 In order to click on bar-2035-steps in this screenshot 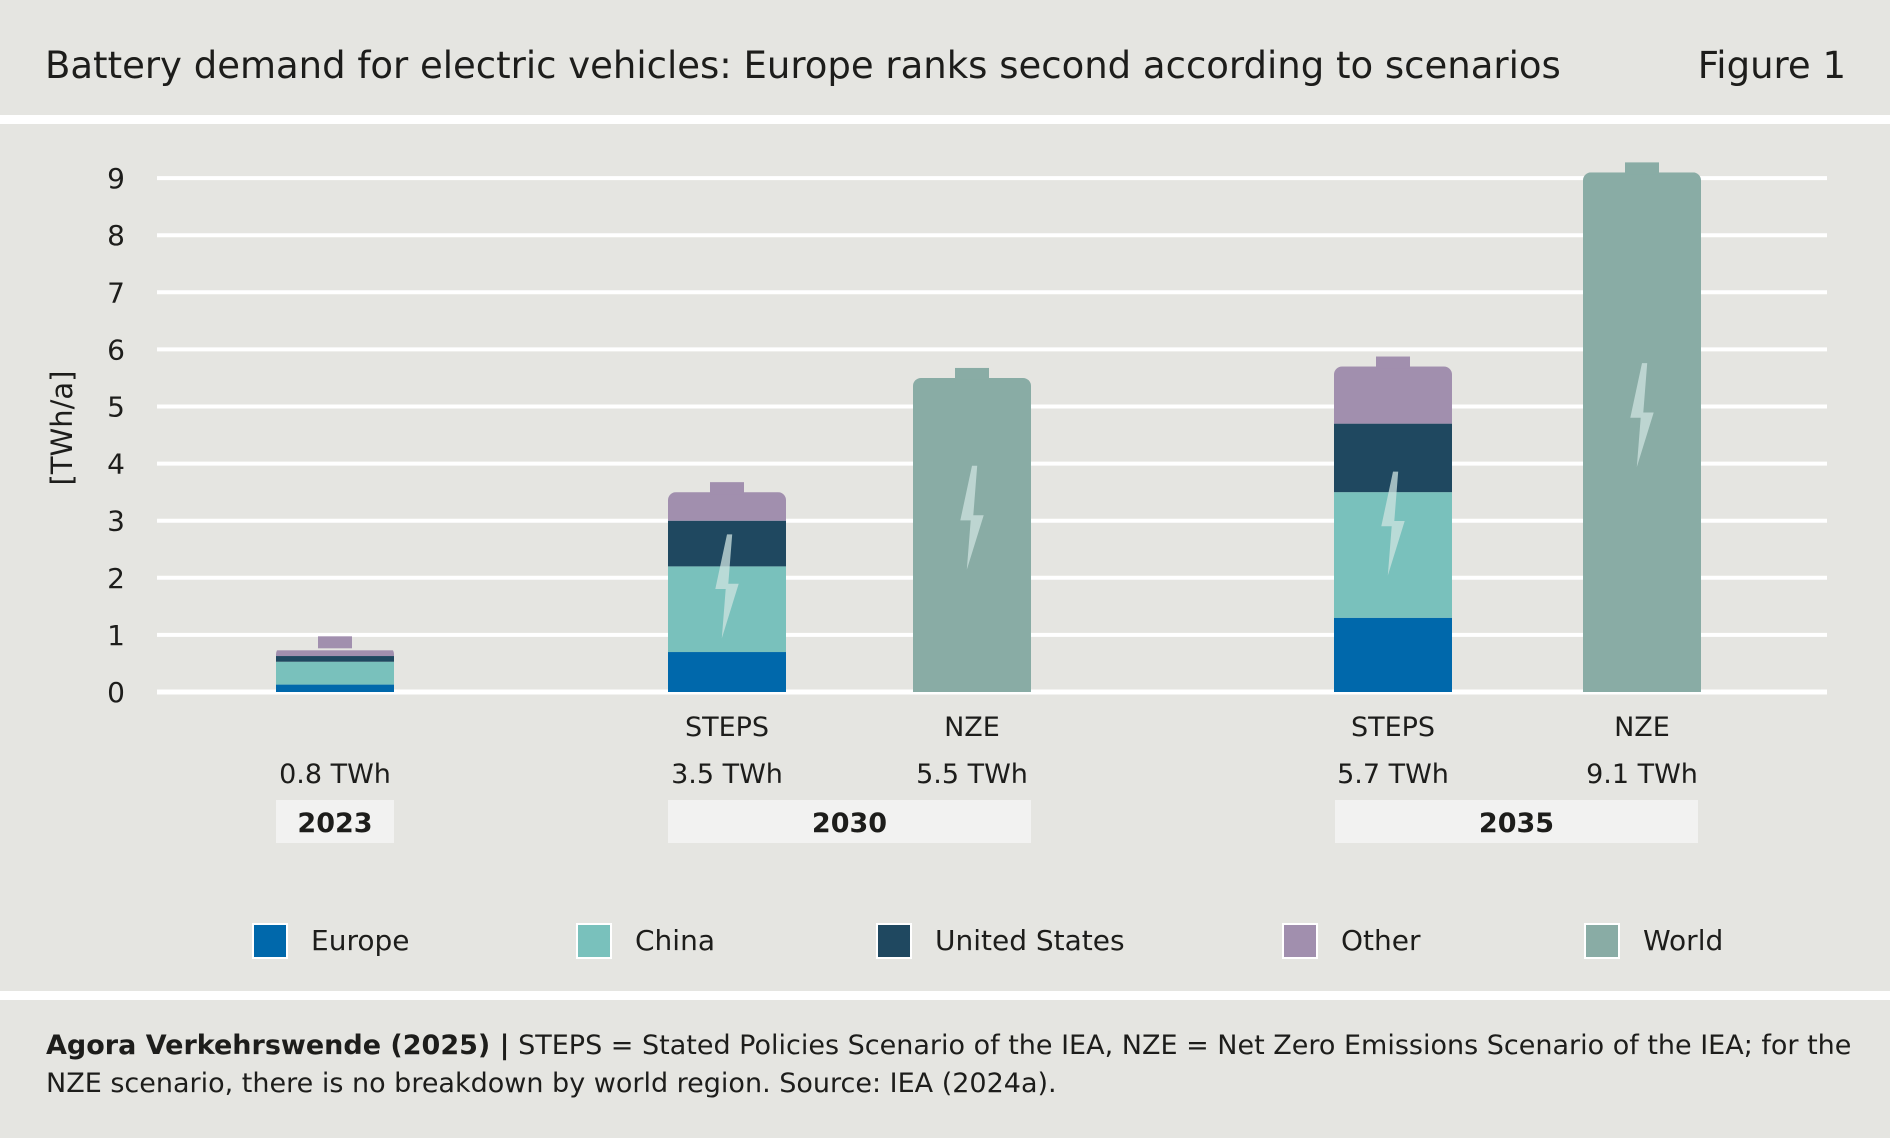, I will do `click(1393, 524)`.